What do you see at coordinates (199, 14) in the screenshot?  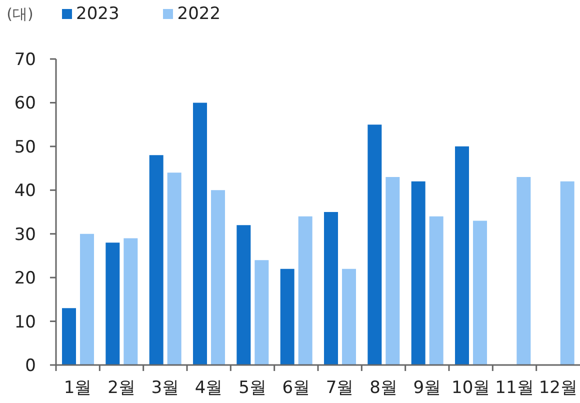 I see `legend-label: 2022` at bounding box center [199, 14].